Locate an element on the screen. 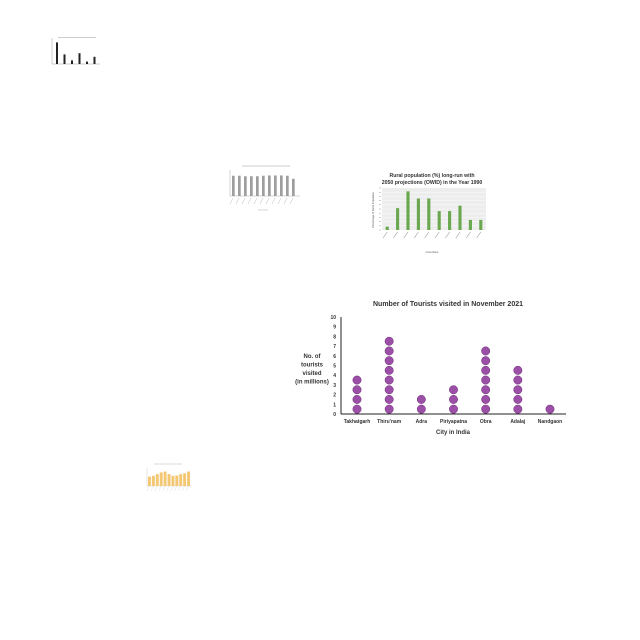 This screenshot has height=640, width=640. rural-chart-ylabel: Percentage of Rural Population is located at coordinates (373, 209).